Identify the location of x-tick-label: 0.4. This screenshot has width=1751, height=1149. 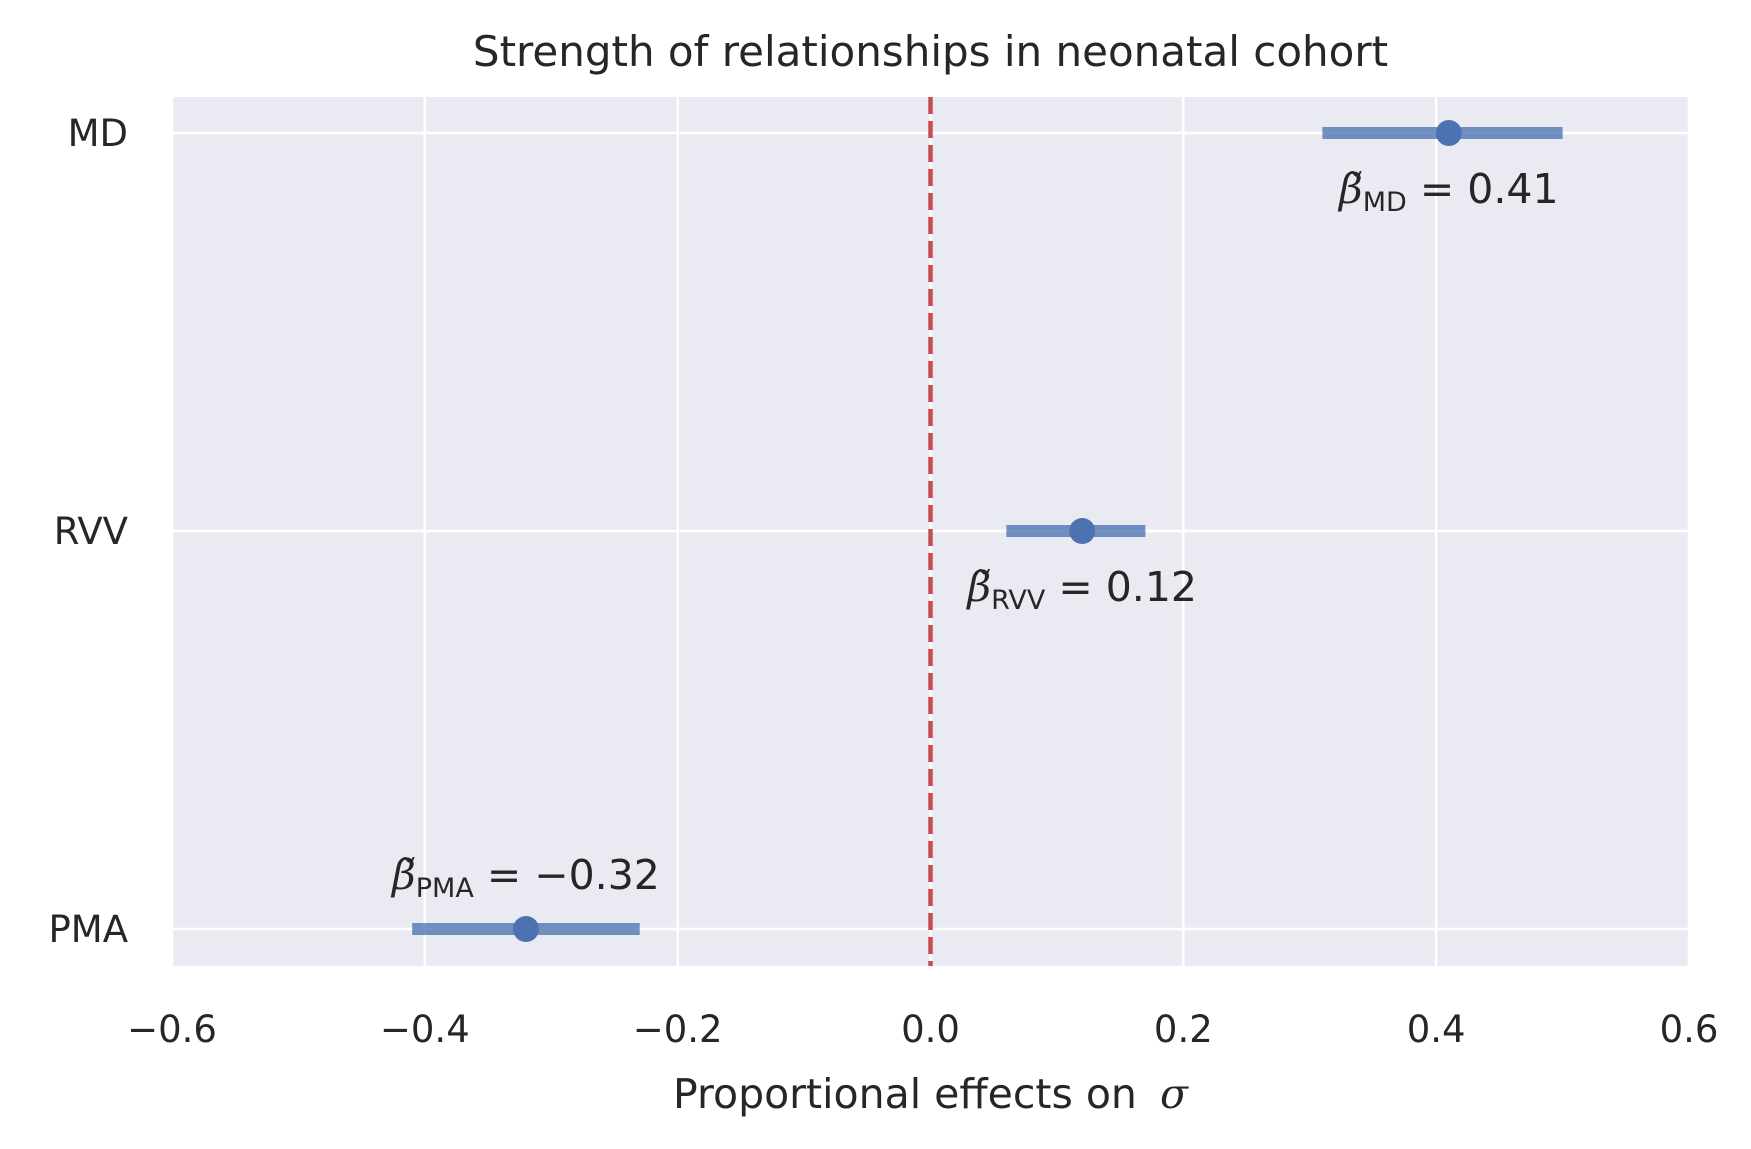
(1436, 1029).